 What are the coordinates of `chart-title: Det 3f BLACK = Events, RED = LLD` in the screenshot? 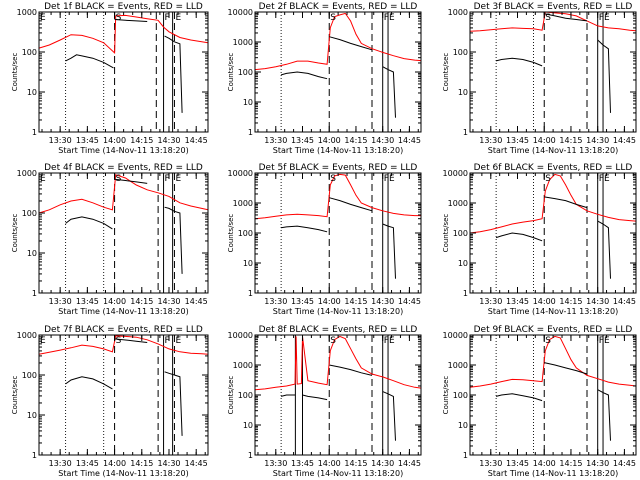 It's located at (553, 7).